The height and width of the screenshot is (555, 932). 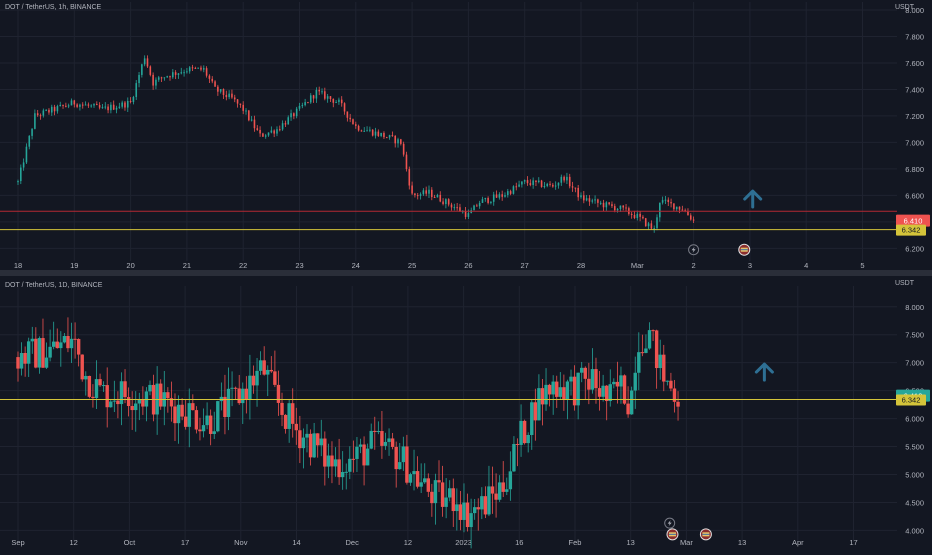 I want to click on panel-divider, so click(x=466, y=273).